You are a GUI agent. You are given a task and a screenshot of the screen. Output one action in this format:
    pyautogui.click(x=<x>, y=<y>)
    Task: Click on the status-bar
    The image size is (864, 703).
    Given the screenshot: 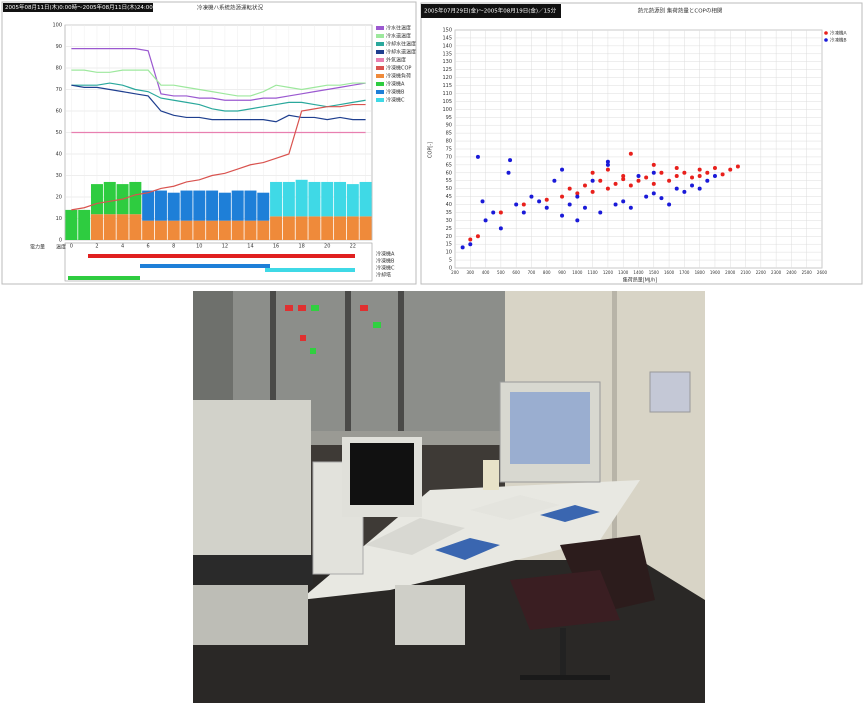 What is the action you would take?
    pyautogui.click(x=104, y=278)
    